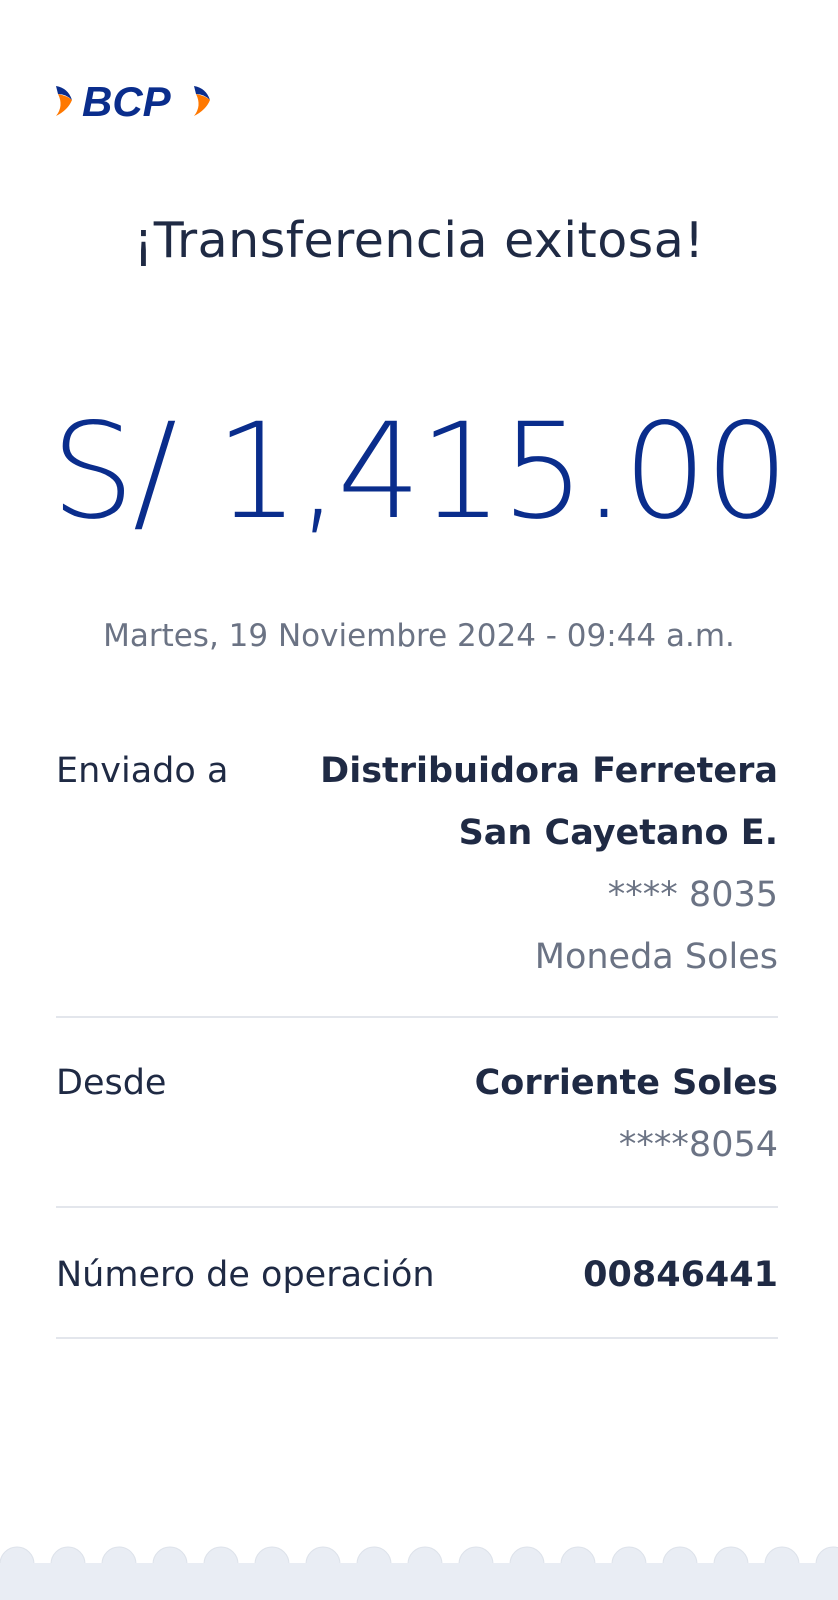 Image resolution: width=838 pixels, height=1600 pixels. What do you see at coordinates (111, 1083) in the screenshot?
I see `detail-label: Desde` at bounding box center [111, 1083].